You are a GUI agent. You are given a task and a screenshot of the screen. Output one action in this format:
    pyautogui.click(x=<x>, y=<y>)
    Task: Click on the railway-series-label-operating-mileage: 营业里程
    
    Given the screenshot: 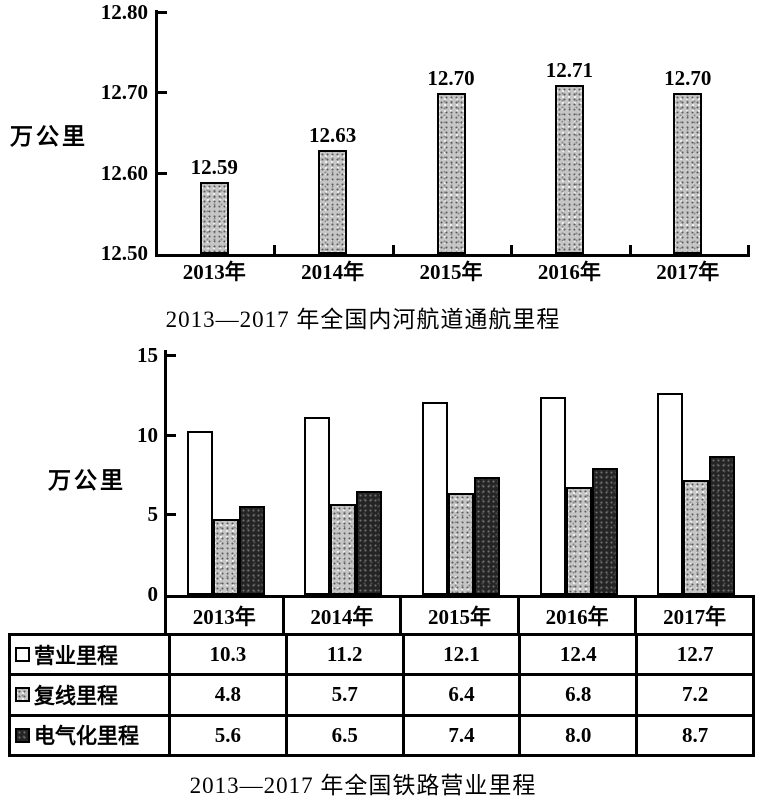 What is the action you would take?
    pyautogui.click(x=91, y=655)
    